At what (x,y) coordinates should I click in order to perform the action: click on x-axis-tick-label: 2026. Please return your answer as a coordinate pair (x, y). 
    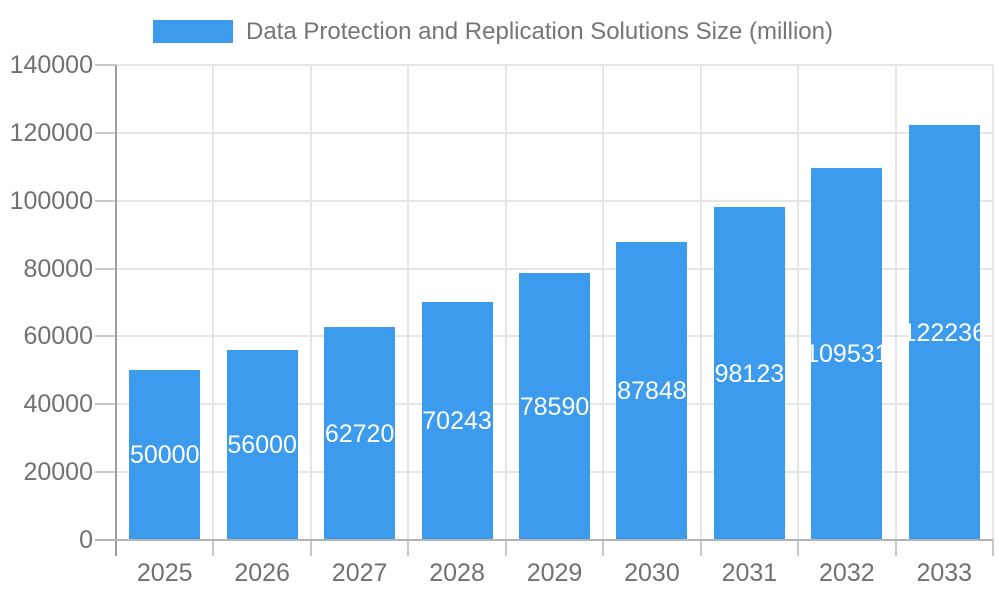
    Looking at the image, I should click on (262, 573).